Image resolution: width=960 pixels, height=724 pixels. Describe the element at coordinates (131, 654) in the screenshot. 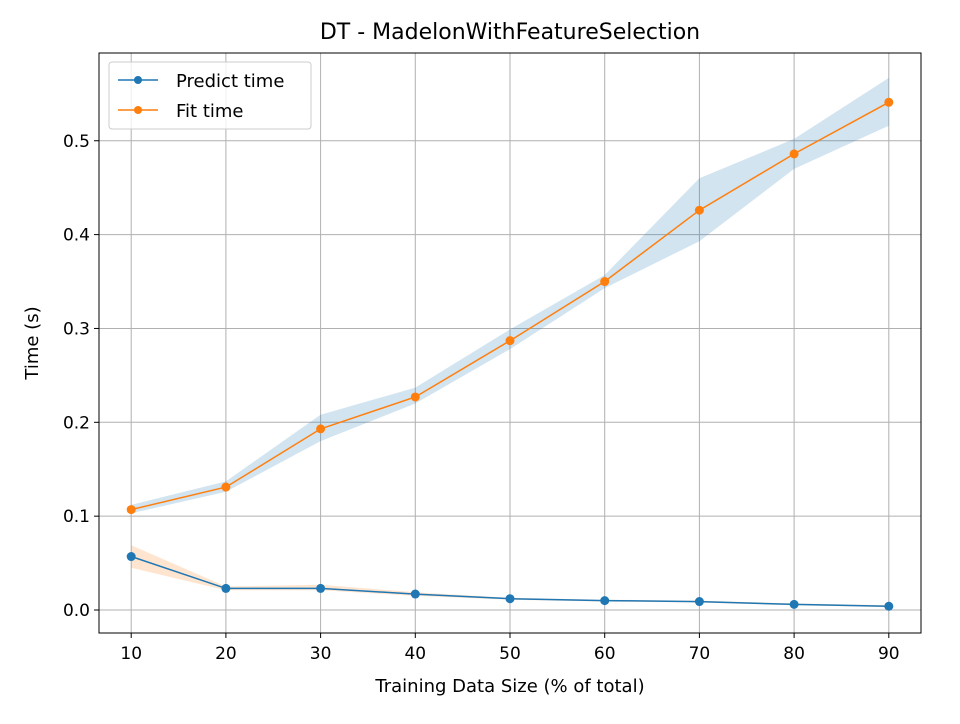

I see `x-tick-label: 10` at that location.